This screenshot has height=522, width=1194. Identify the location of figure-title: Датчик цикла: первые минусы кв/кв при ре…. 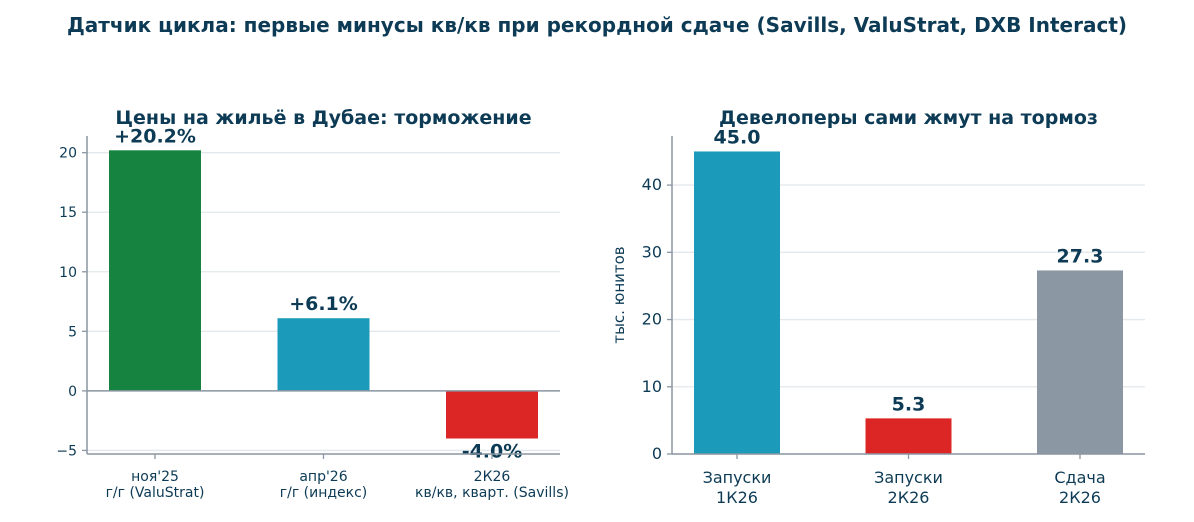
(597, 25).